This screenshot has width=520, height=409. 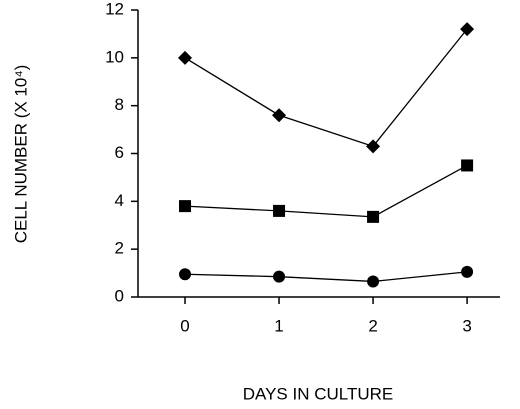 I want to click on y-axis-title: CELL NUMBER (X 10⁴), so click(x=20, y=154).